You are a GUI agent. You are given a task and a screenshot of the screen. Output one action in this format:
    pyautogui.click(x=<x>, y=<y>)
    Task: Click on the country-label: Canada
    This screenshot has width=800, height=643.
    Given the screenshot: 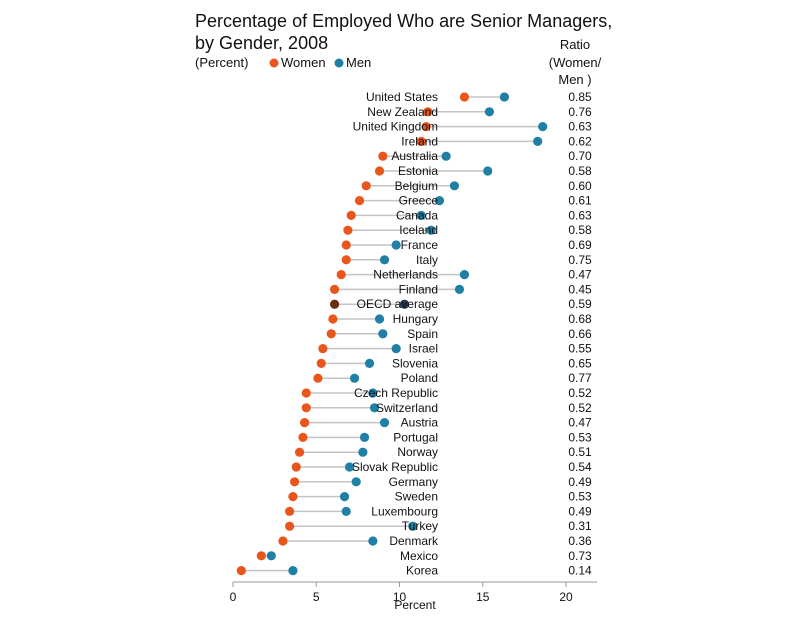 What is the action you would take?
    pyautogui.click(x=417, y=215)
    